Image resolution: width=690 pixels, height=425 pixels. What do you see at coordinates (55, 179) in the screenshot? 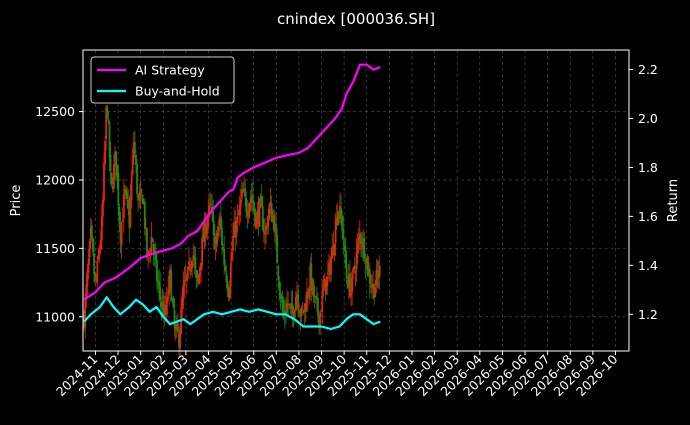
I see `left-tick-label-2: 12000` at bounding box center [55, 179].